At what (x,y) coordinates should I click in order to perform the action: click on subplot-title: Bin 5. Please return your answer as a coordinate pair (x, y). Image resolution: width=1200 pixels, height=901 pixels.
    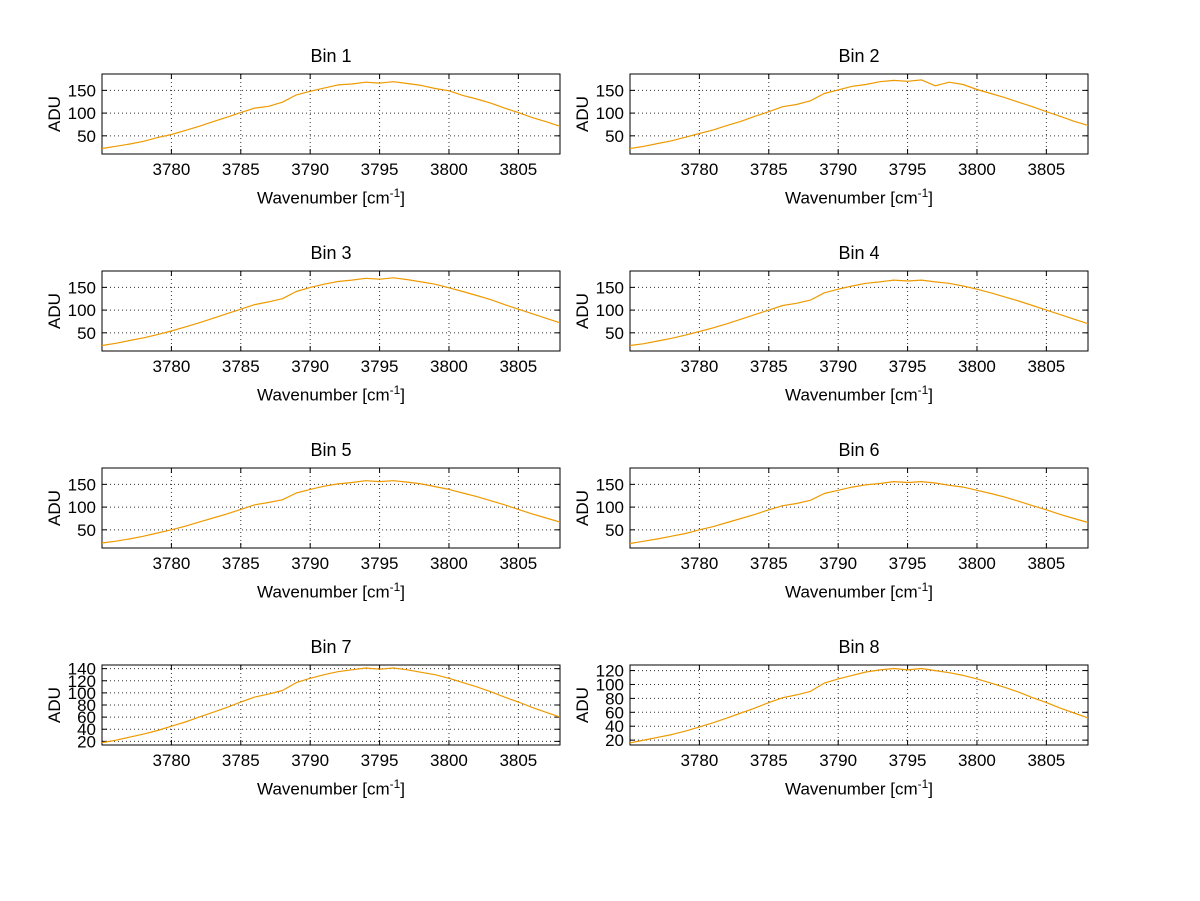
    Looking at the image, I should click on (331, 450).